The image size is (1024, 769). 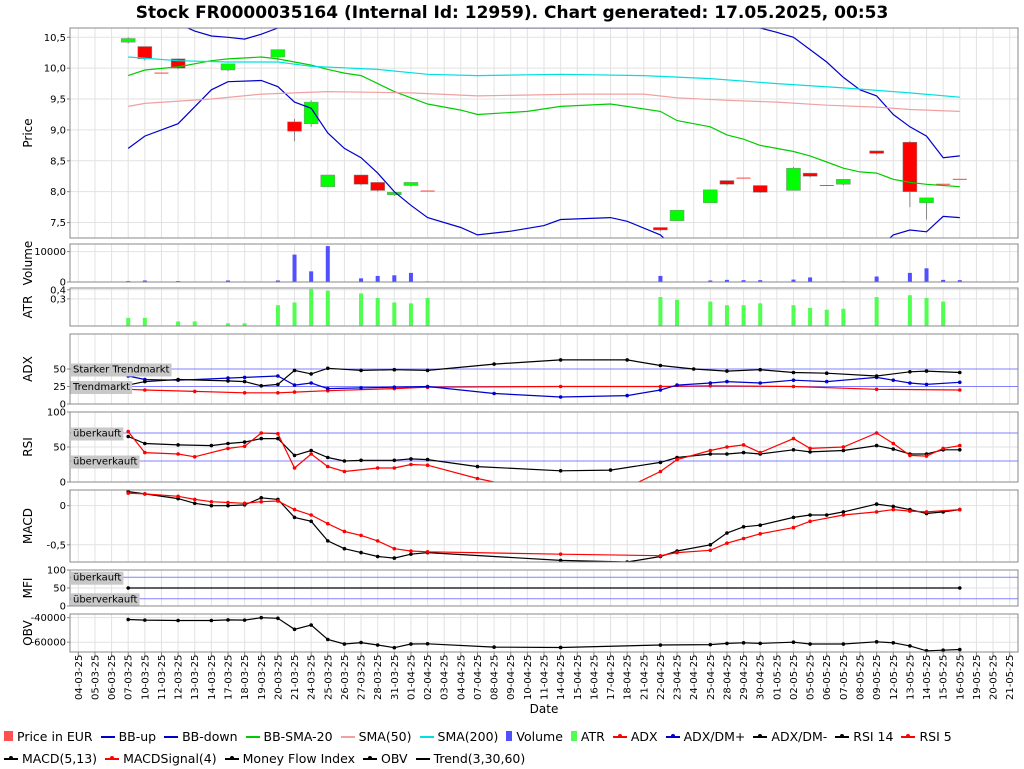 I want to click on x-tick-label: 11-04-25, so click(x=545, y=677).